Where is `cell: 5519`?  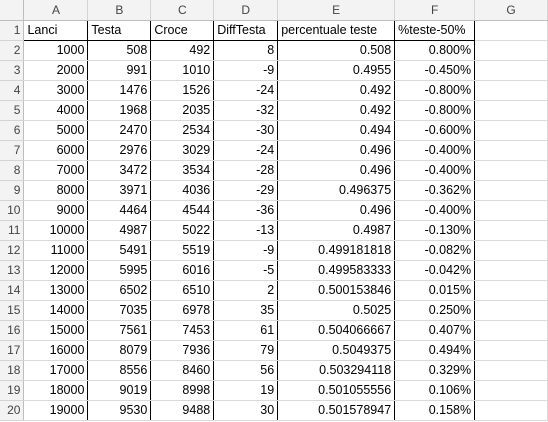 cell: 5519 is located at coordinates (182, 250).